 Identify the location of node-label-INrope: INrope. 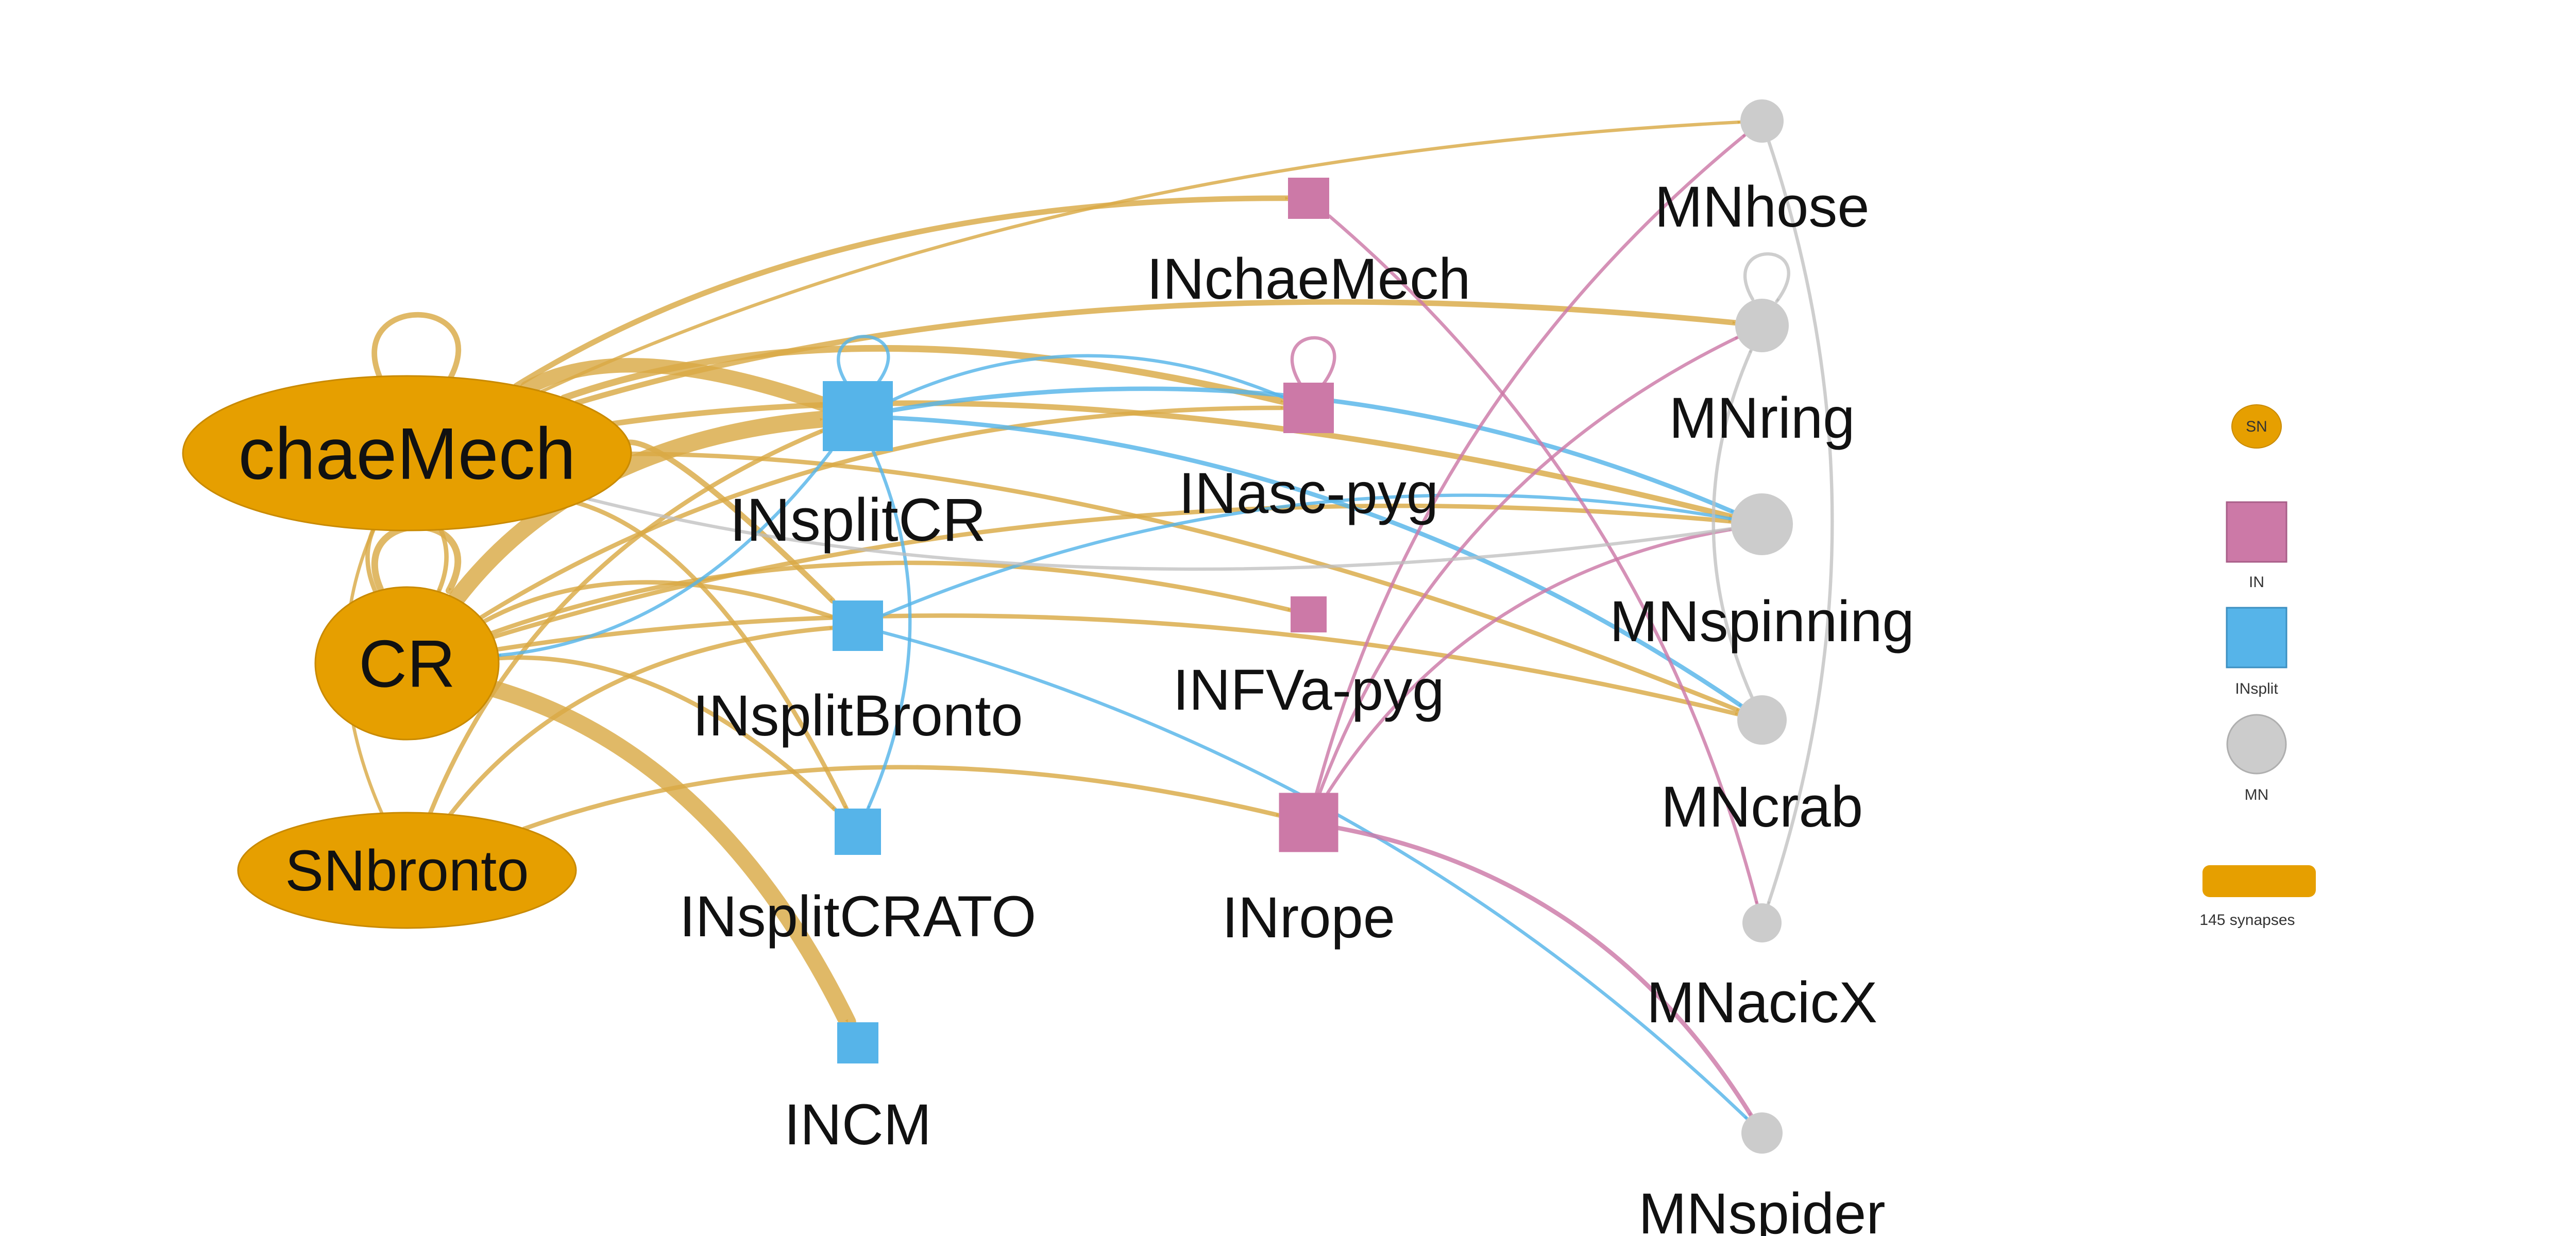
(1308, 917).